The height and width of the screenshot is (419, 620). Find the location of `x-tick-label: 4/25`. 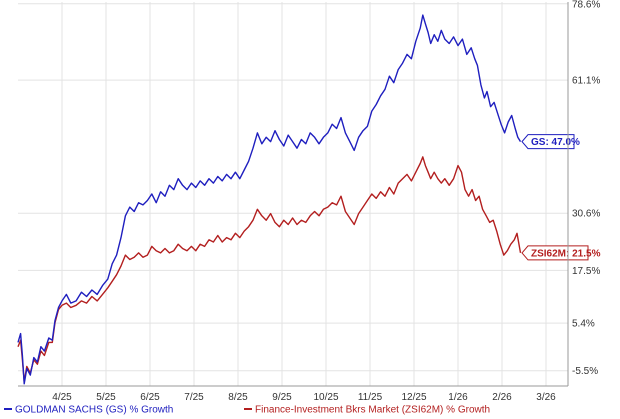

x-tick-label: 4/25 is located at coordinates (62, 397).